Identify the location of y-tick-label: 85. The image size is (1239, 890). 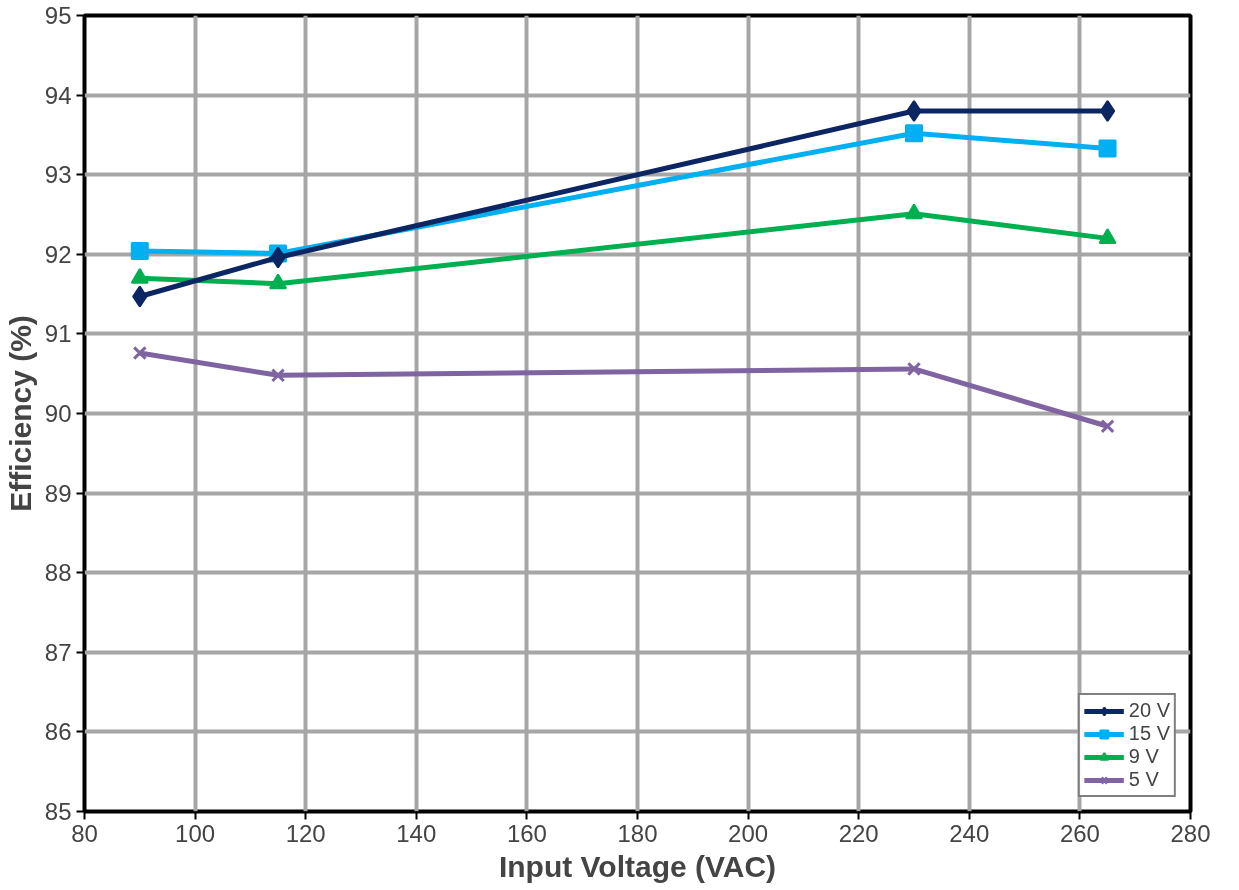
(58, 811).